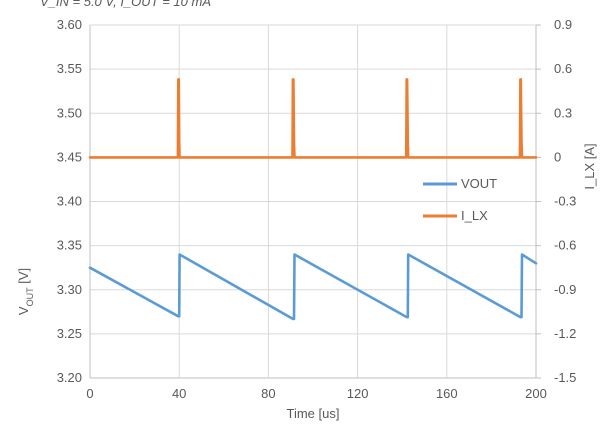  I want to click on y2-tick-label: 0, so click(557, 156).